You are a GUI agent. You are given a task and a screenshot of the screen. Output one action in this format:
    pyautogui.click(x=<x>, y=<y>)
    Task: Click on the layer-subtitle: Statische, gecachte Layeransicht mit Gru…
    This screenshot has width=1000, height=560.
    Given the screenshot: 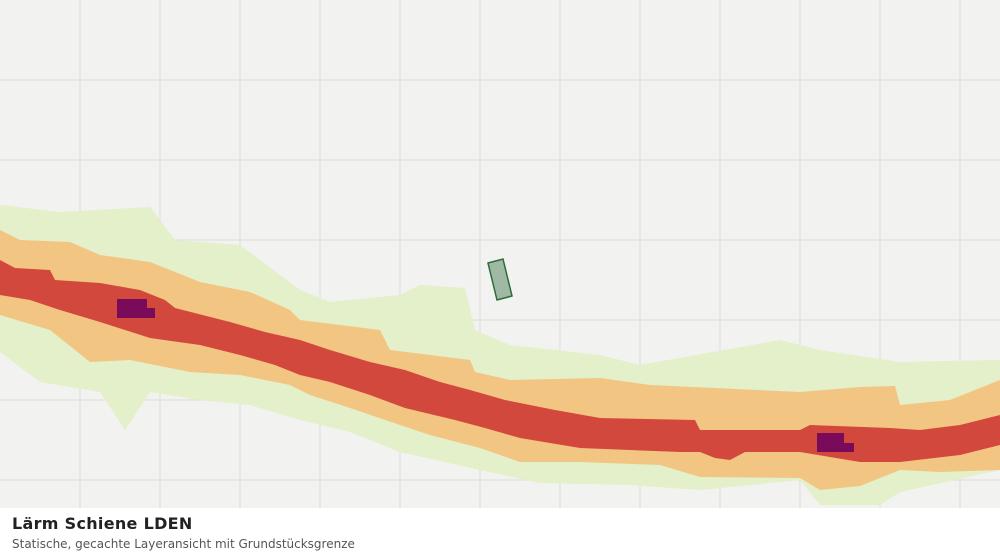 What is the action you would take?
    pyautogui.click(x=183, y=544)
    